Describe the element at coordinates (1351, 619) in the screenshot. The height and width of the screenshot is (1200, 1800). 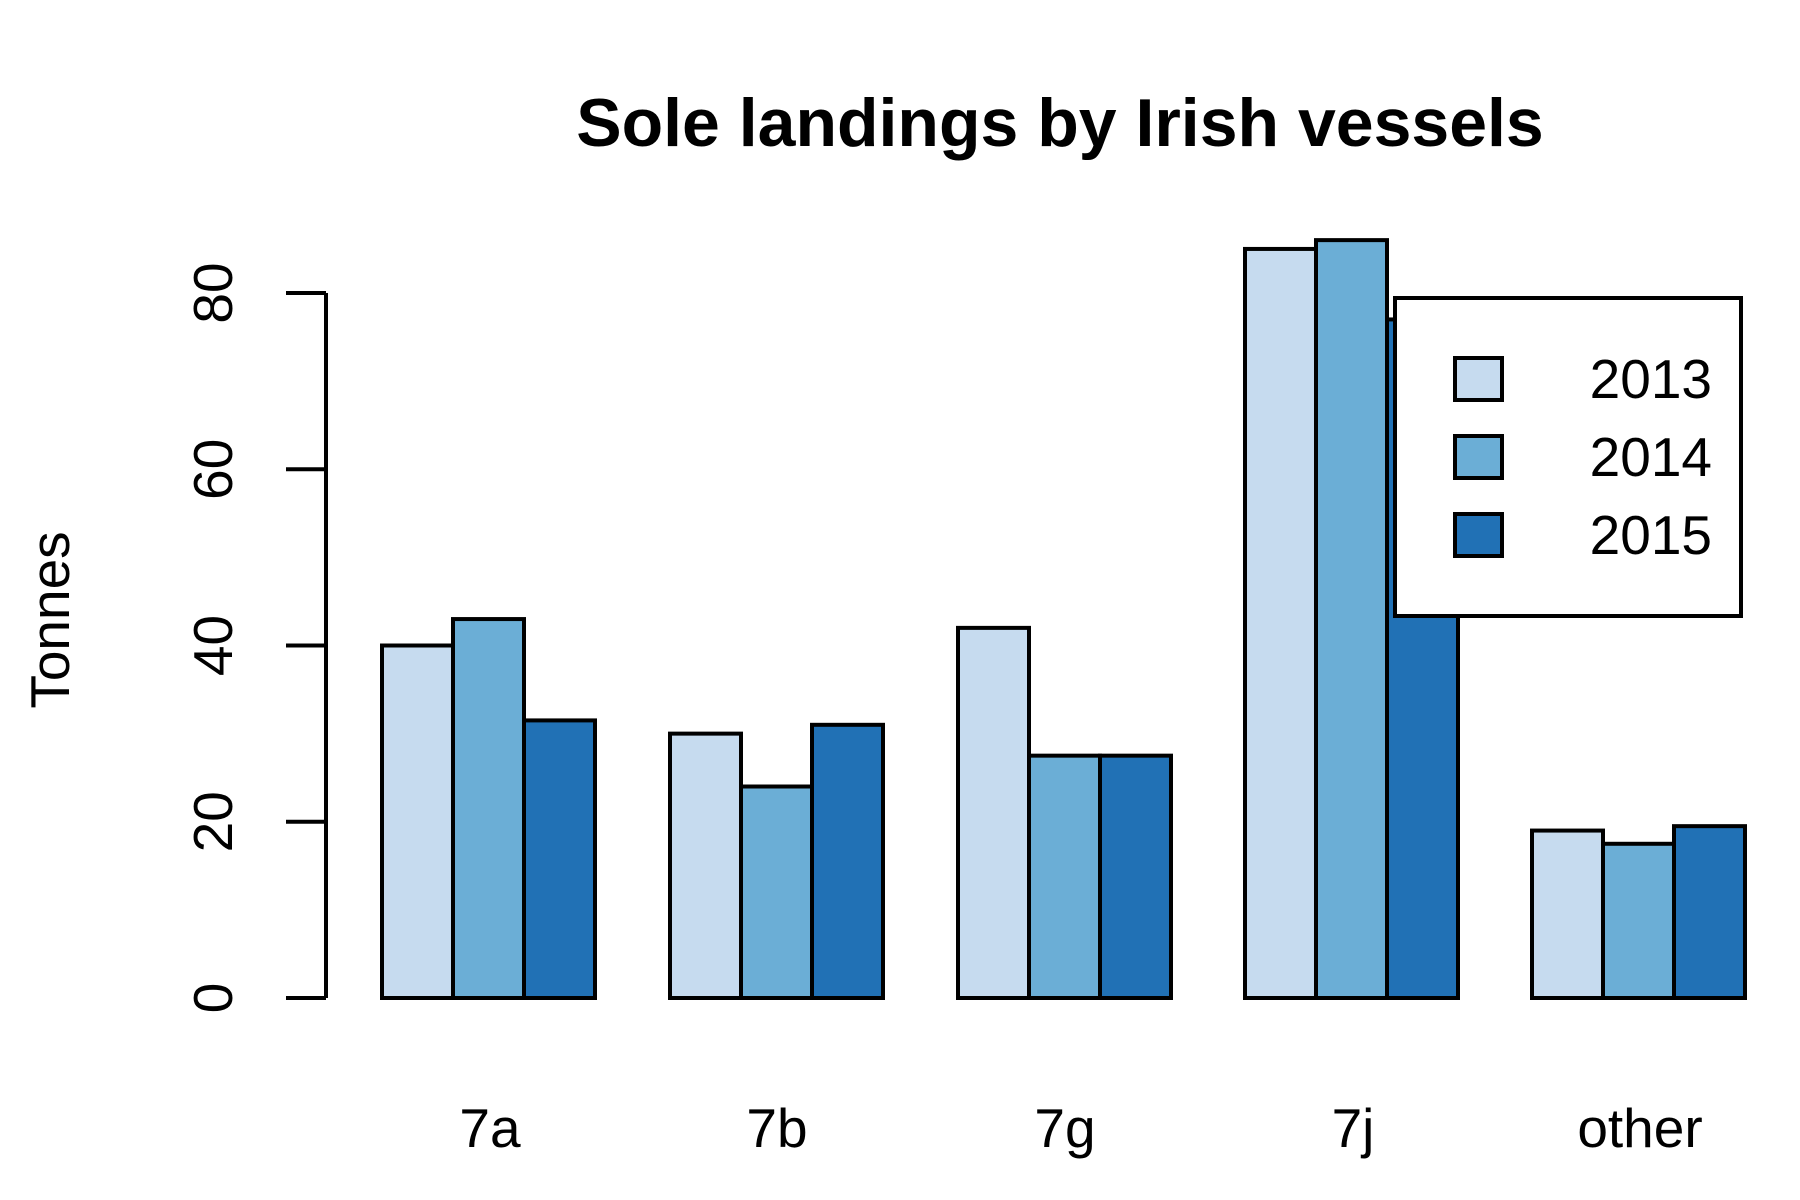
I see `bar-7j-2014` at that location.